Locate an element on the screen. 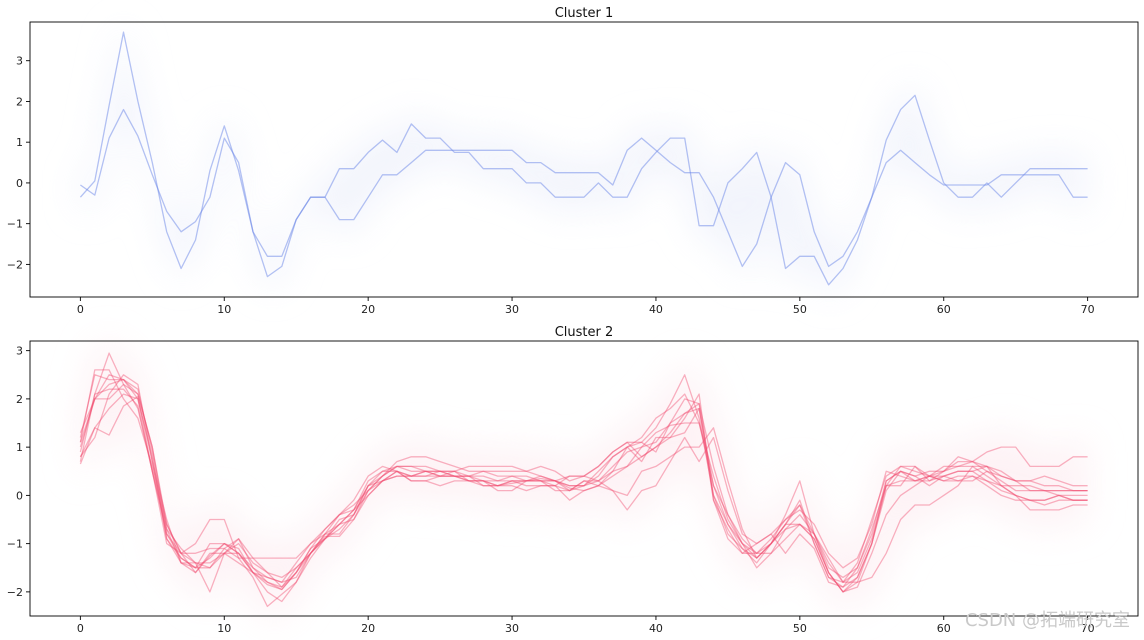 This screenshot has width=1144, height=640. chart-title: Cluster 1 is located at coordinates (584, 13).